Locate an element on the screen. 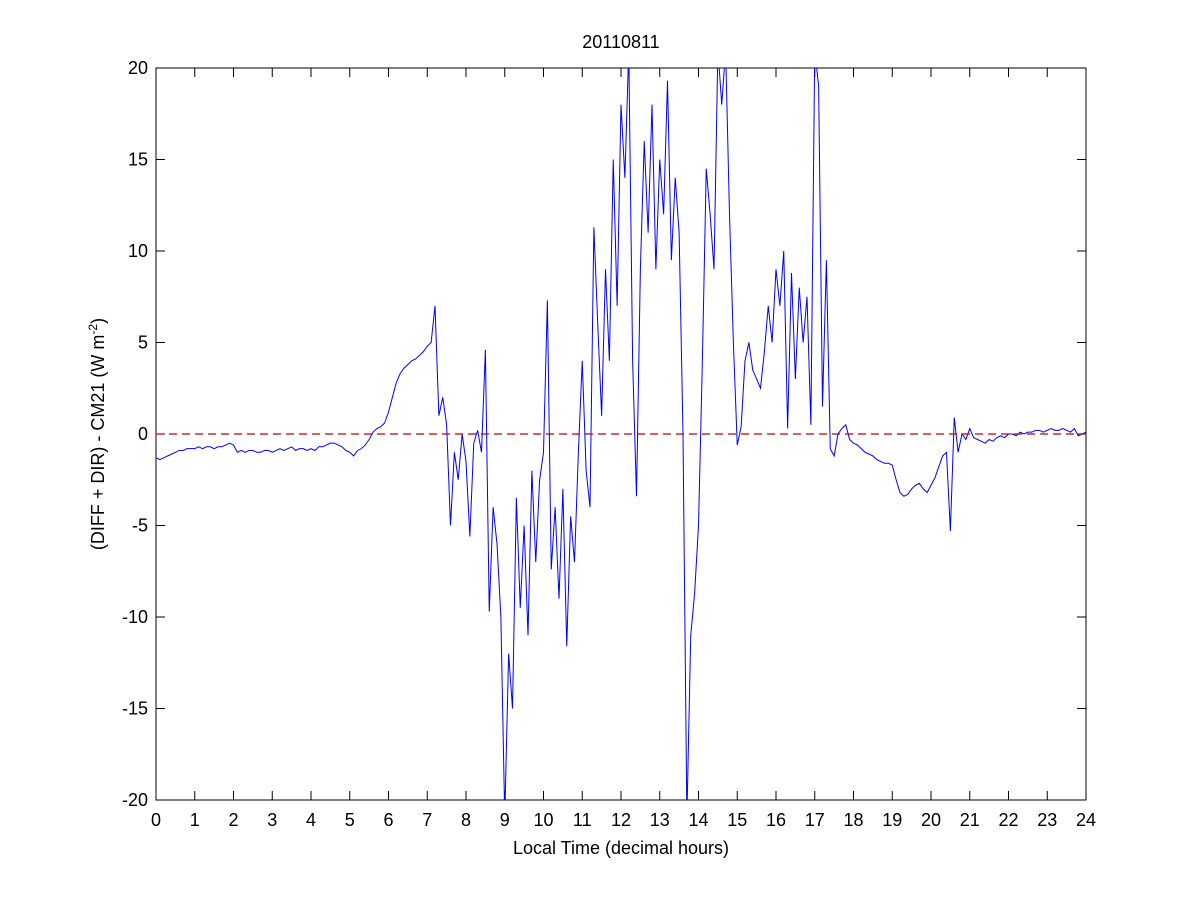  x-tick-label: 2 is located at coordinates (233, 820).